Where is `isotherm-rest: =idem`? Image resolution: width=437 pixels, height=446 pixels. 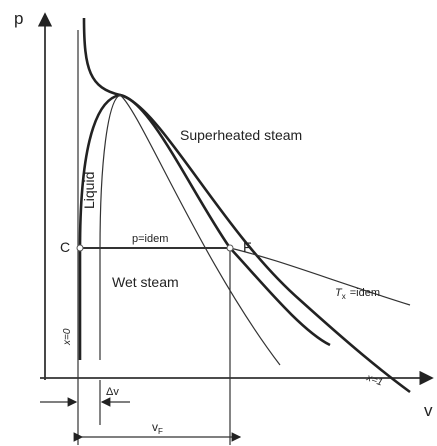
isotherm-rest: =idem is located at coordinates (365, 293).